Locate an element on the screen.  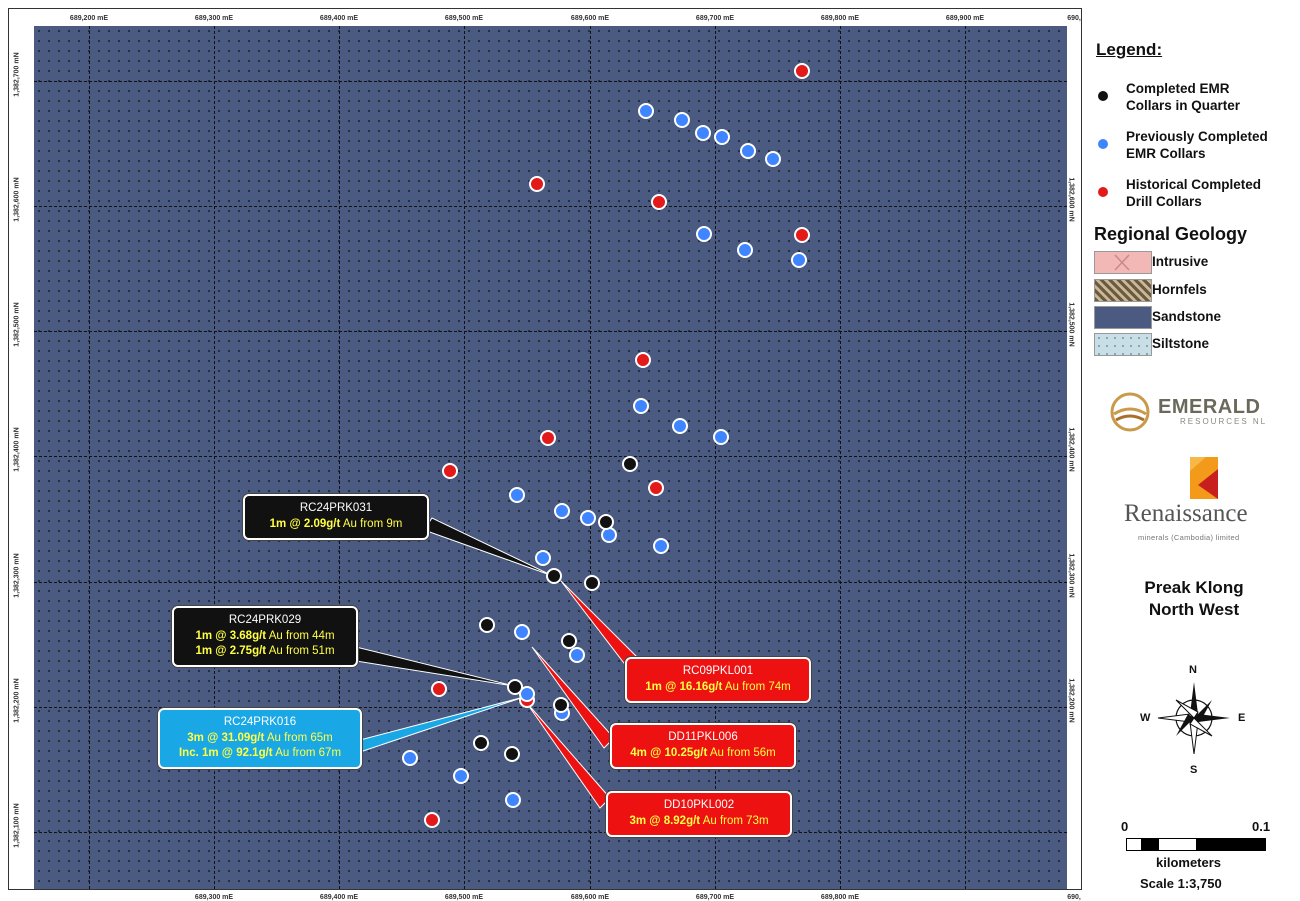
callout-grade: 4m @ 10.25g/t Au from 56m is located at coordinates (703, 753).